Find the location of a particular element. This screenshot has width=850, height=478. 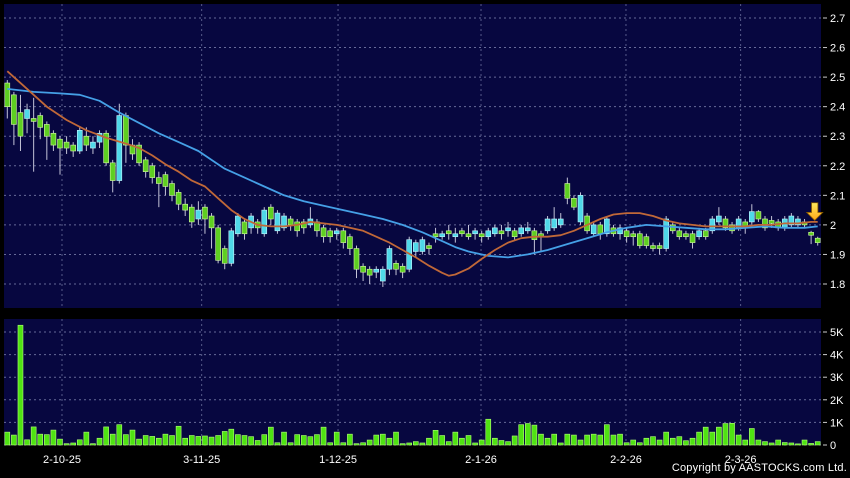

svg-text: 2-3-26 is located at coordinates (741, 460).